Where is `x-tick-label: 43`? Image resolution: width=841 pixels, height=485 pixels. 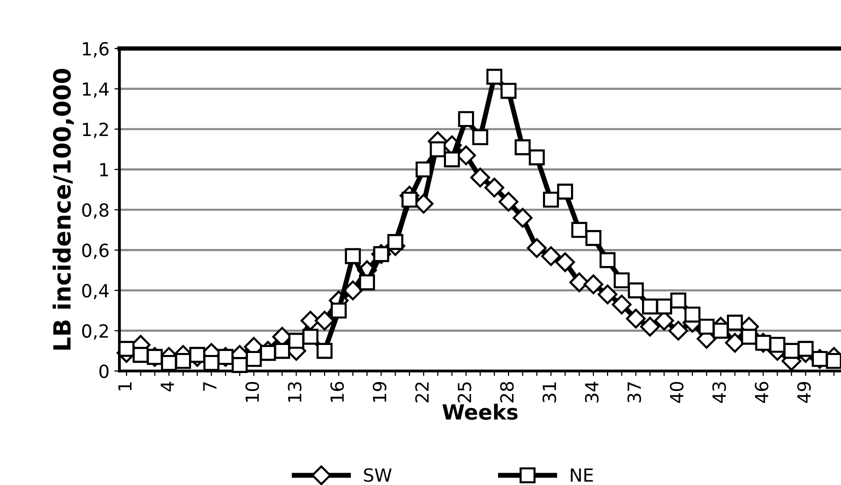
x-tick-label: 43 is located at coordinates (719, 392).